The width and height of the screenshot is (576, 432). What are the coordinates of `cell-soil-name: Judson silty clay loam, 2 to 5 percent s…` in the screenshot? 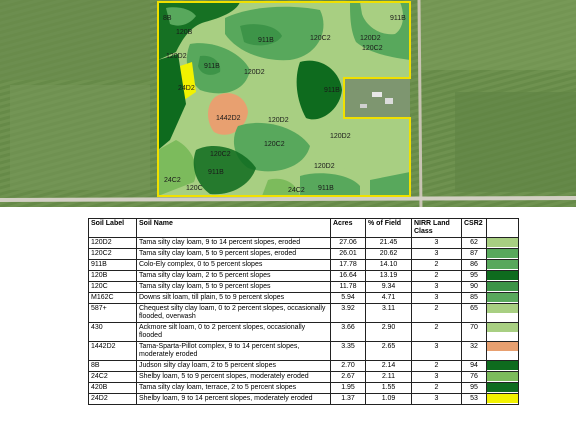 It's located at (233, 366).